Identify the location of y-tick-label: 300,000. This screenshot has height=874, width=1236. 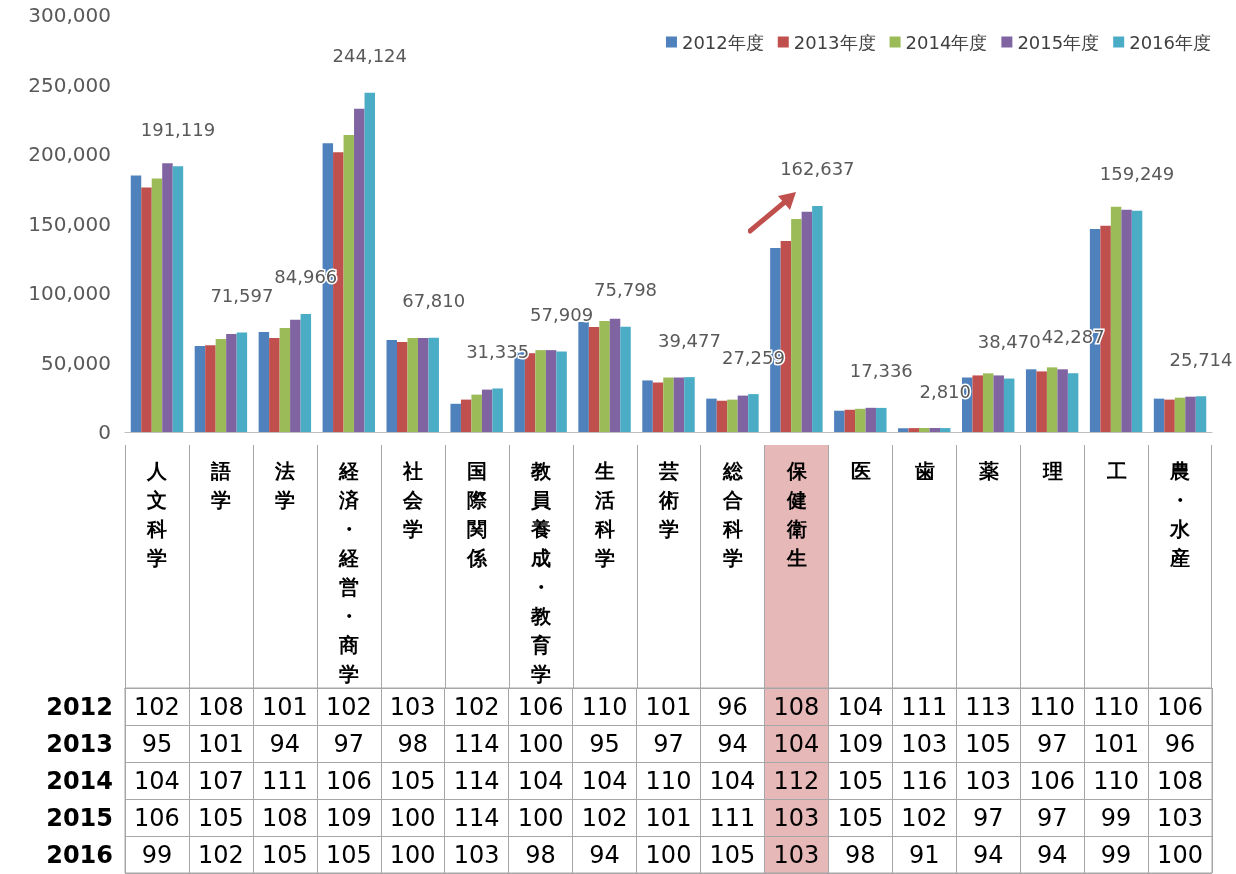
(69, 15).